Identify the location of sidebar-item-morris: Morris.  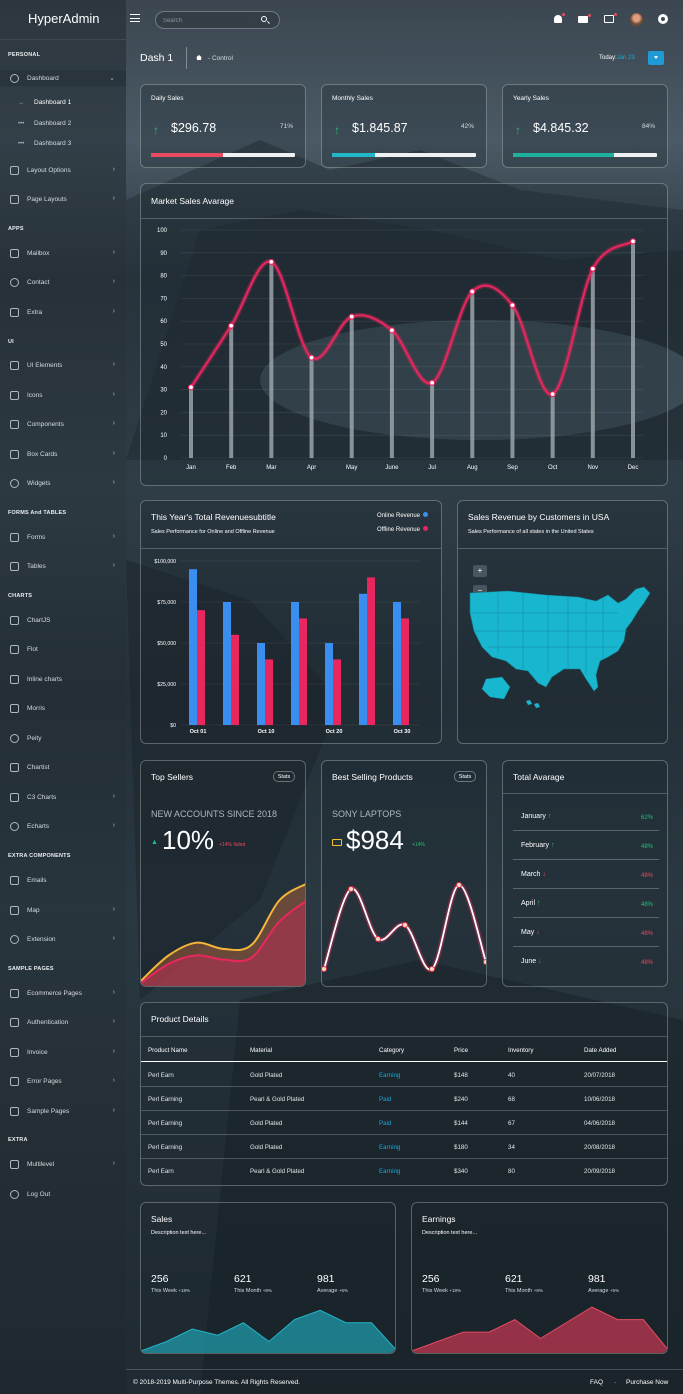
(63, 708).